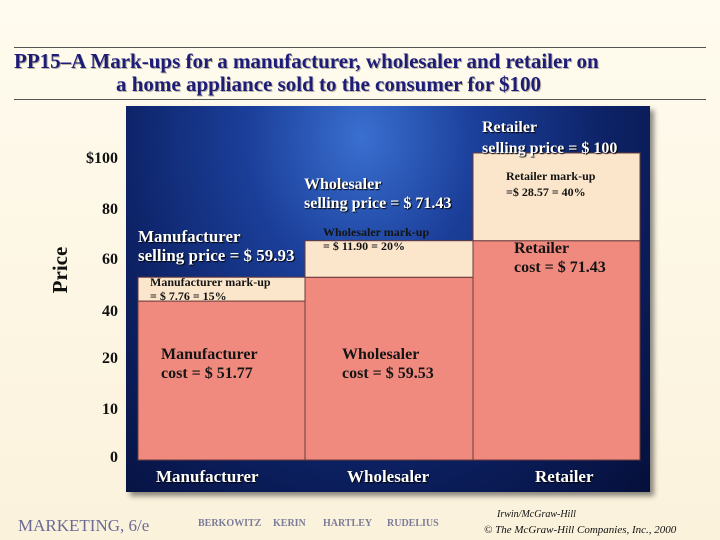  What do you see at coordinates (560, 258) in the screenshot?
I see `retailer-cost-label: Retailer cost = $ 71.43` at bounding box center [560, 258].